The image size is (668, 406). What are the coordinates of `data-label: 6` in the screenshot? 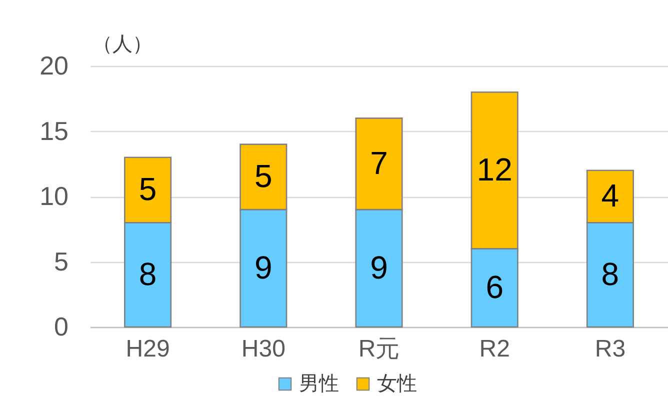 It's located at (495, 286).